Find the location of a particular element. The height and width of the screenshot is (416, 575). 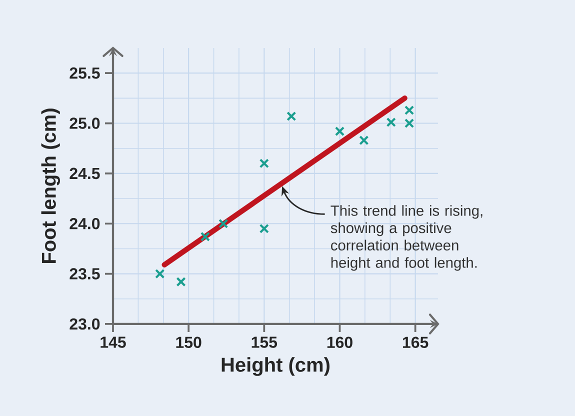

y-tick-label: 23.0 is located at coordinates (85, 324).